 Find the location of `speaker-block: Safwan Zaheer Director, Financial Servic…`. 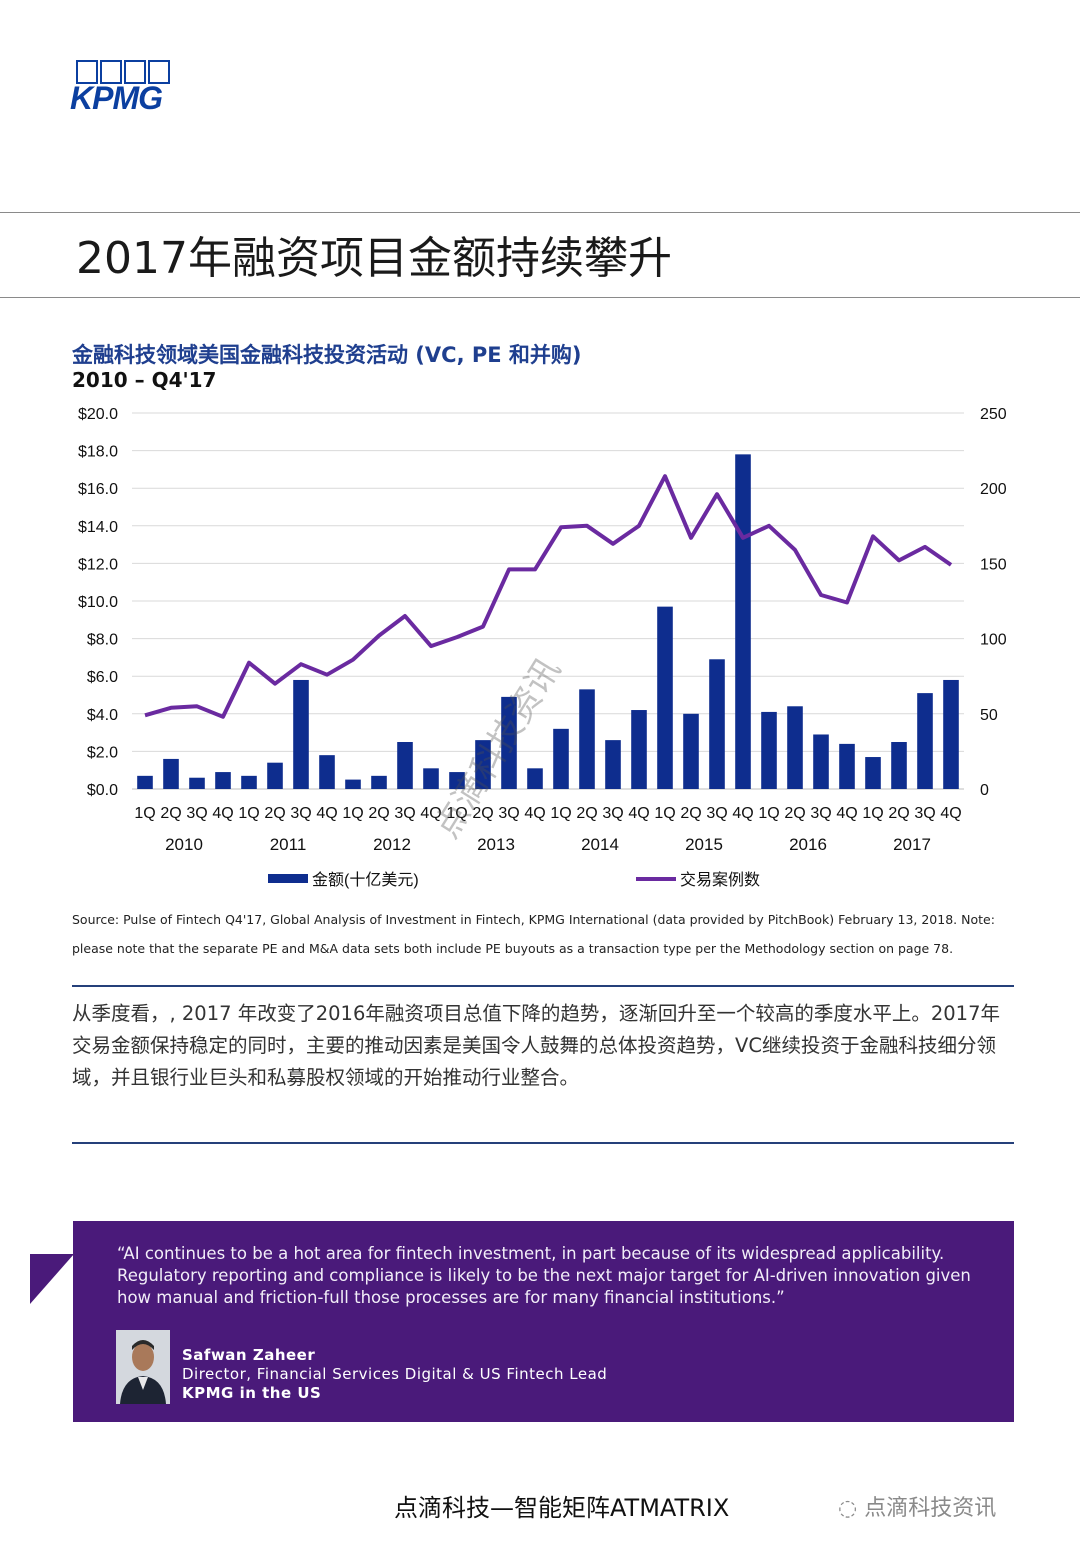

speaker-block: Safwan Zaheer Director, Financial Servic… is located at coordinates (394, 1374).